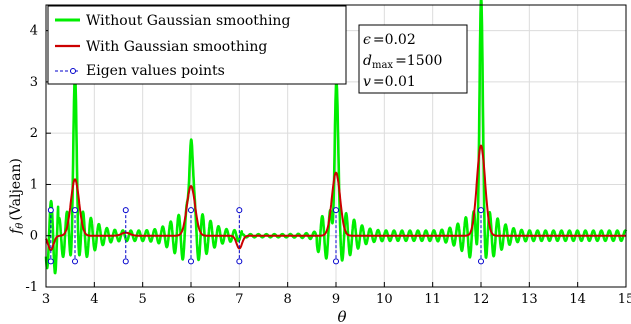 Image resolution: width=631 pixels, height=324 pixels. I want to click on x-tick-label: 6, so click(191, 299).